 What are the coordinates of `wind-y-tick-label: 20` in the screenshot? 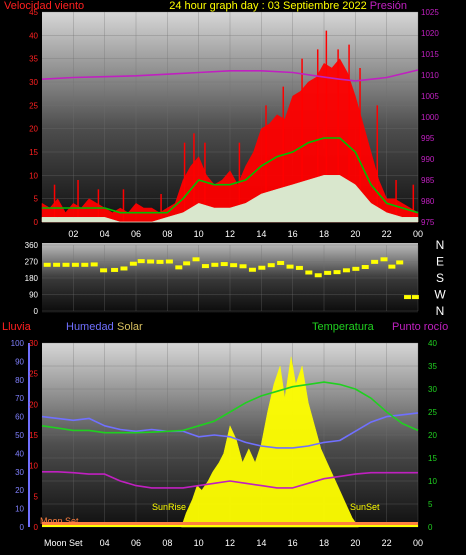 It's located at (33, 129).